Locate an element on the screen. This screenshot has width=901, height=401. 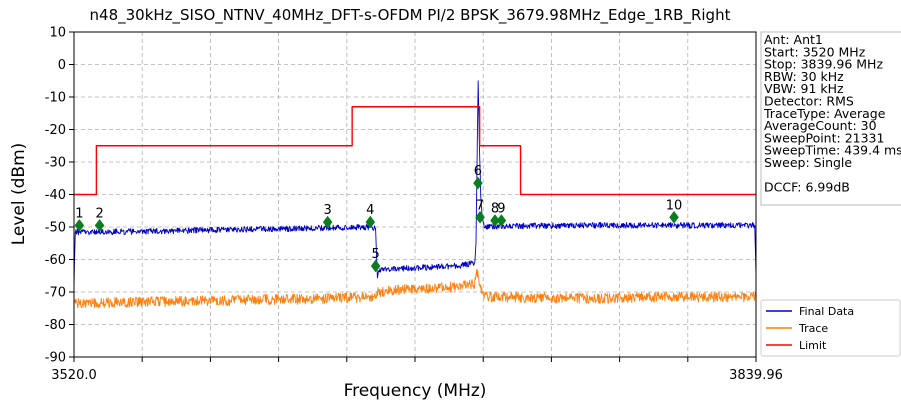
x-axis-label: Frequency (MHz) is located at coordinates (415, 391).